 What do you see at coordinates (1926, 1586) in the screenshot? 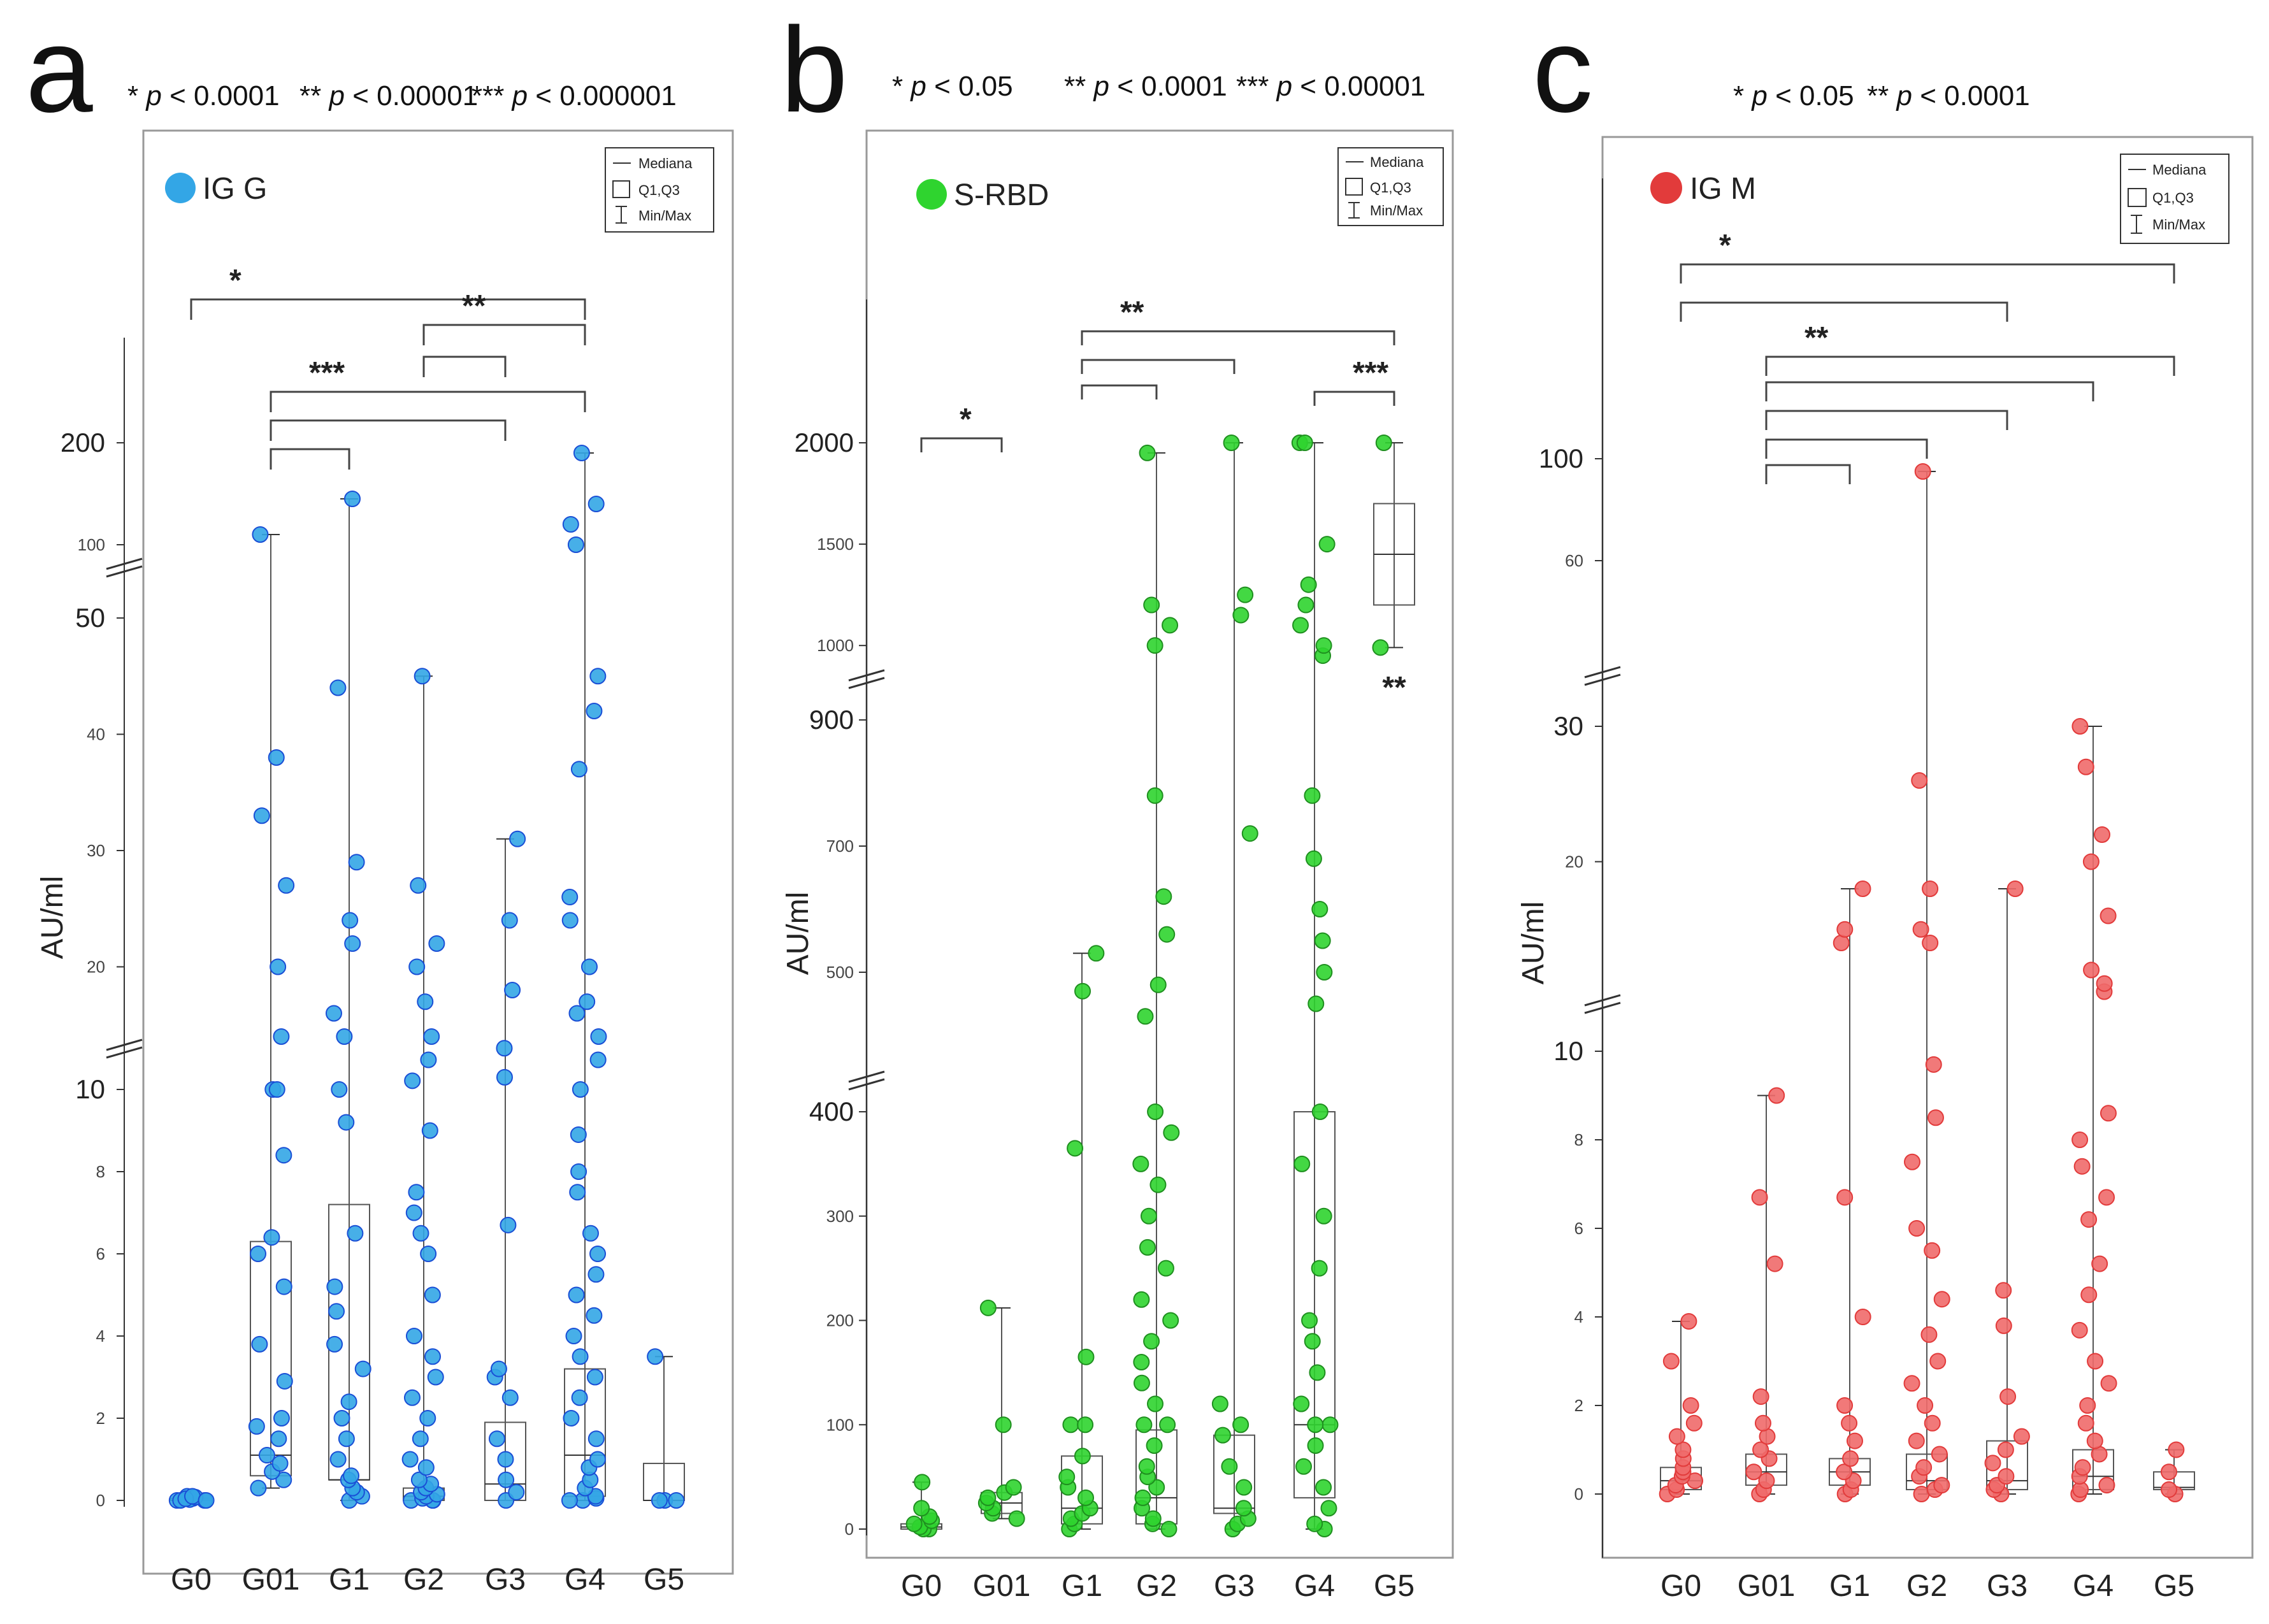
I see `category-label-c-G2: G2` at bounding box center [1926, 1586].